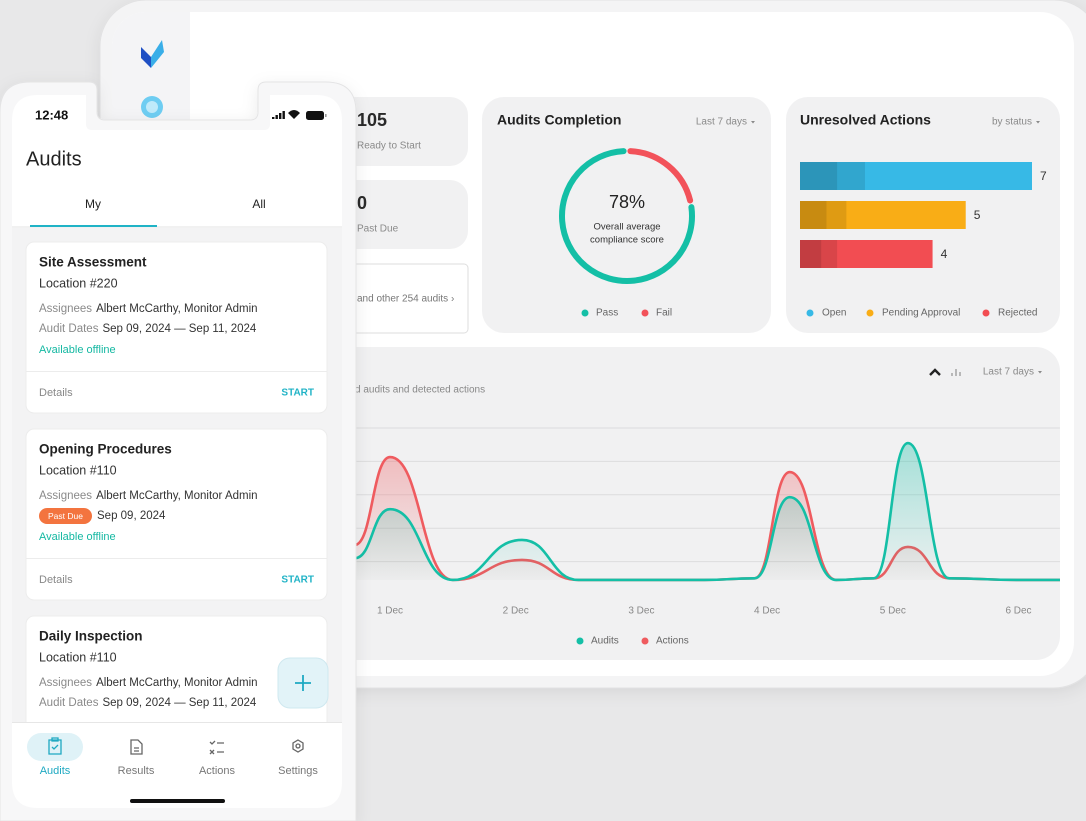  I want to click on tab: All, so click(258, 204).